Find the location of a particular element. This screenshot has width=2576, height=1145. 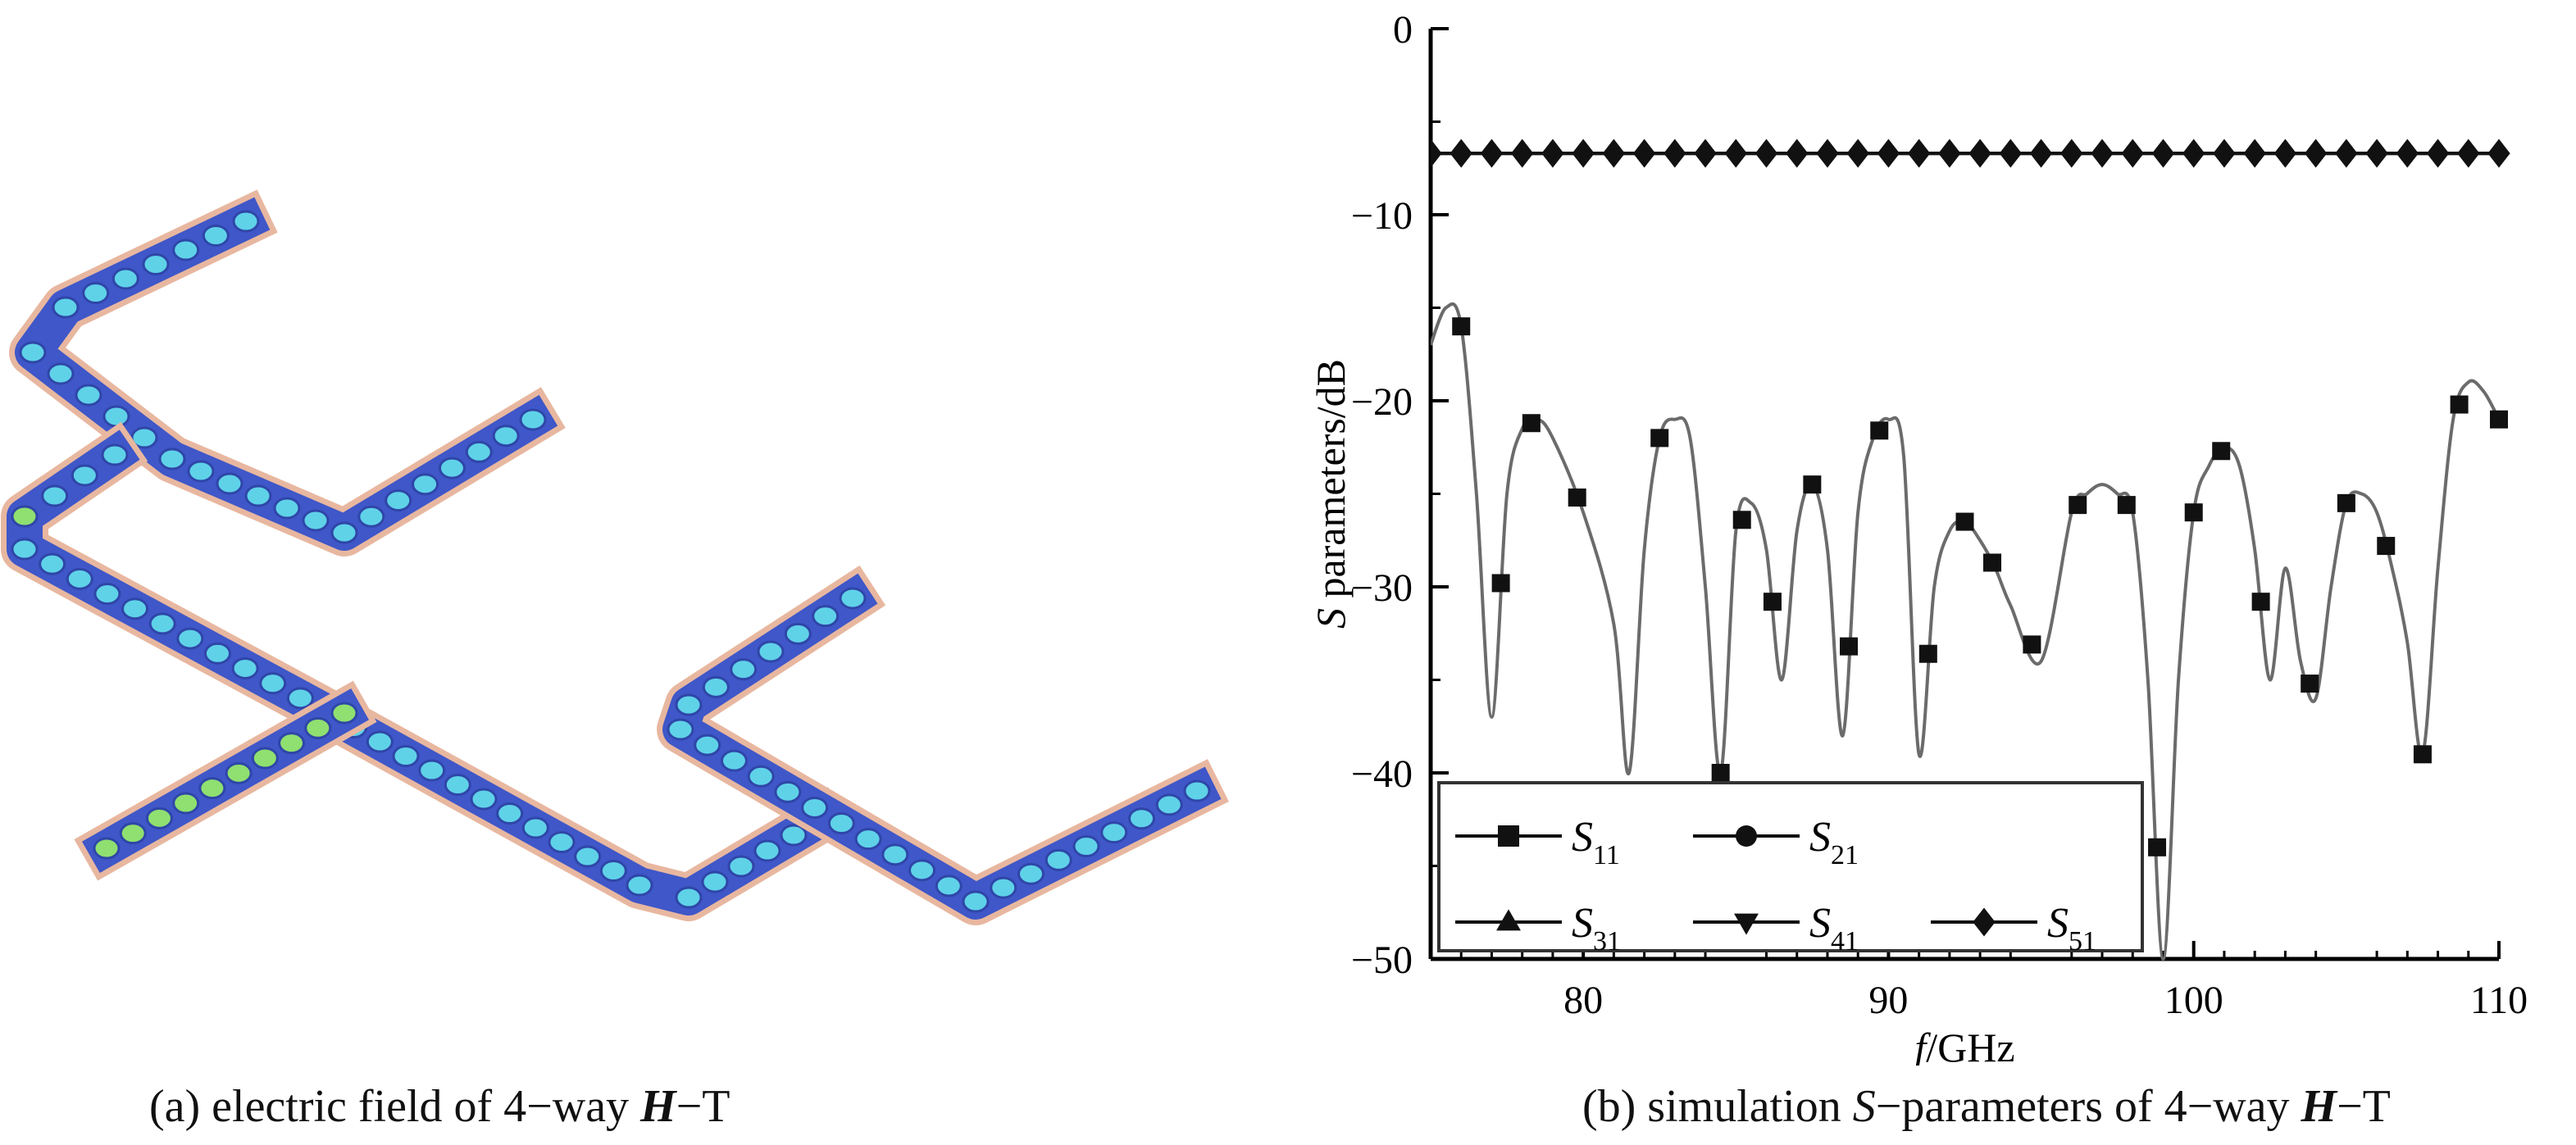

x-tick-label: 80 is located at coordinates (1583, 1001).